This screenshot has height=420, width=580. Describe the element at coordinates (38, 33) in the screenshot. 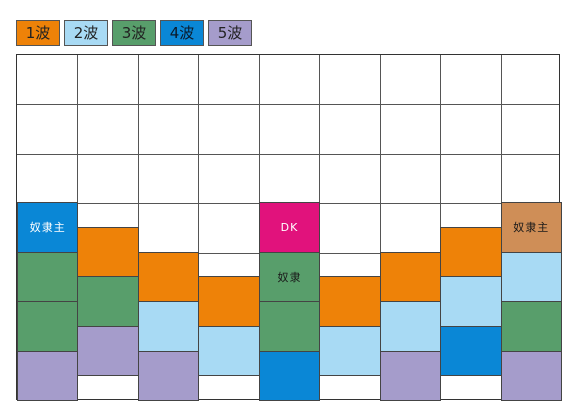

I see `legend-item-1: 1波` at that location.